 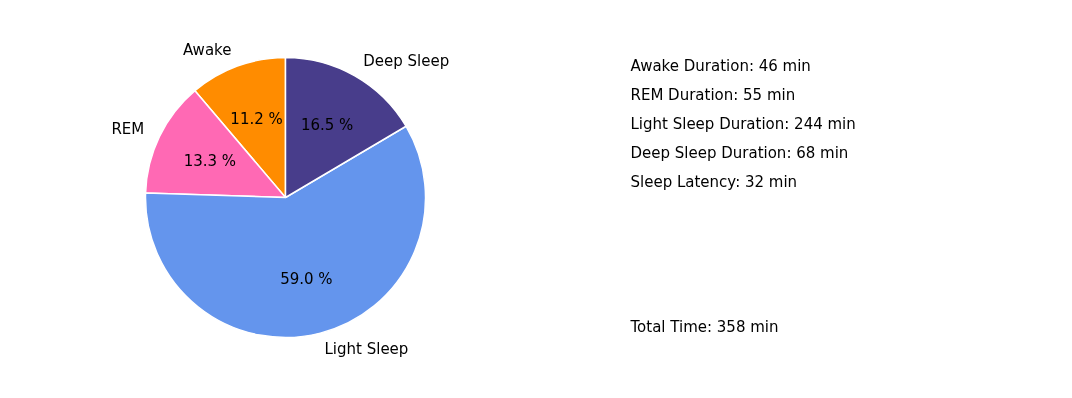 What do you see at coordinates (256, 118) in the screenshot?
I see `data-label: 11.2 %` at bounding box center [256, 118].